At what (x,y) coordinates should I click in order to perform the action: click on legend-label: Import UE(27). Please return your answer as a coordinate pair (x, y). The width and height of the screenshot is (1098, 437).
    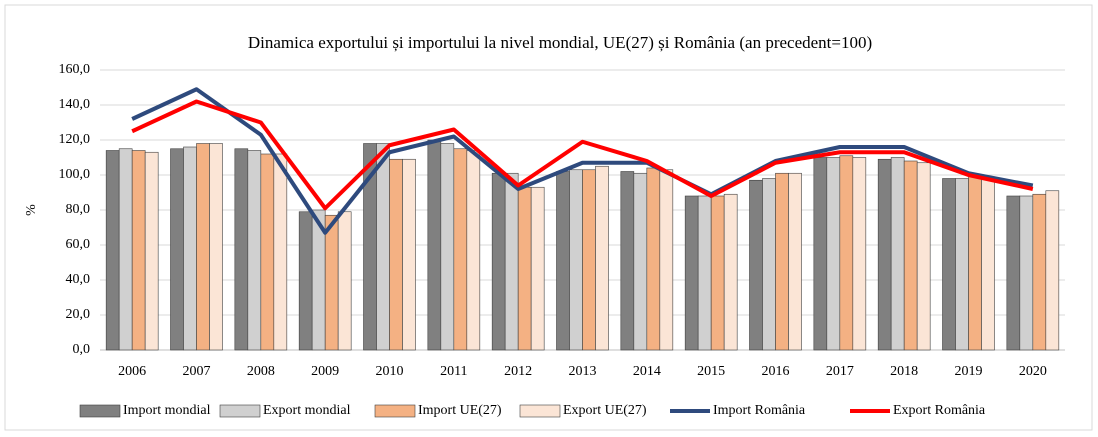
    Looking at the image, I should click on (460, 410).